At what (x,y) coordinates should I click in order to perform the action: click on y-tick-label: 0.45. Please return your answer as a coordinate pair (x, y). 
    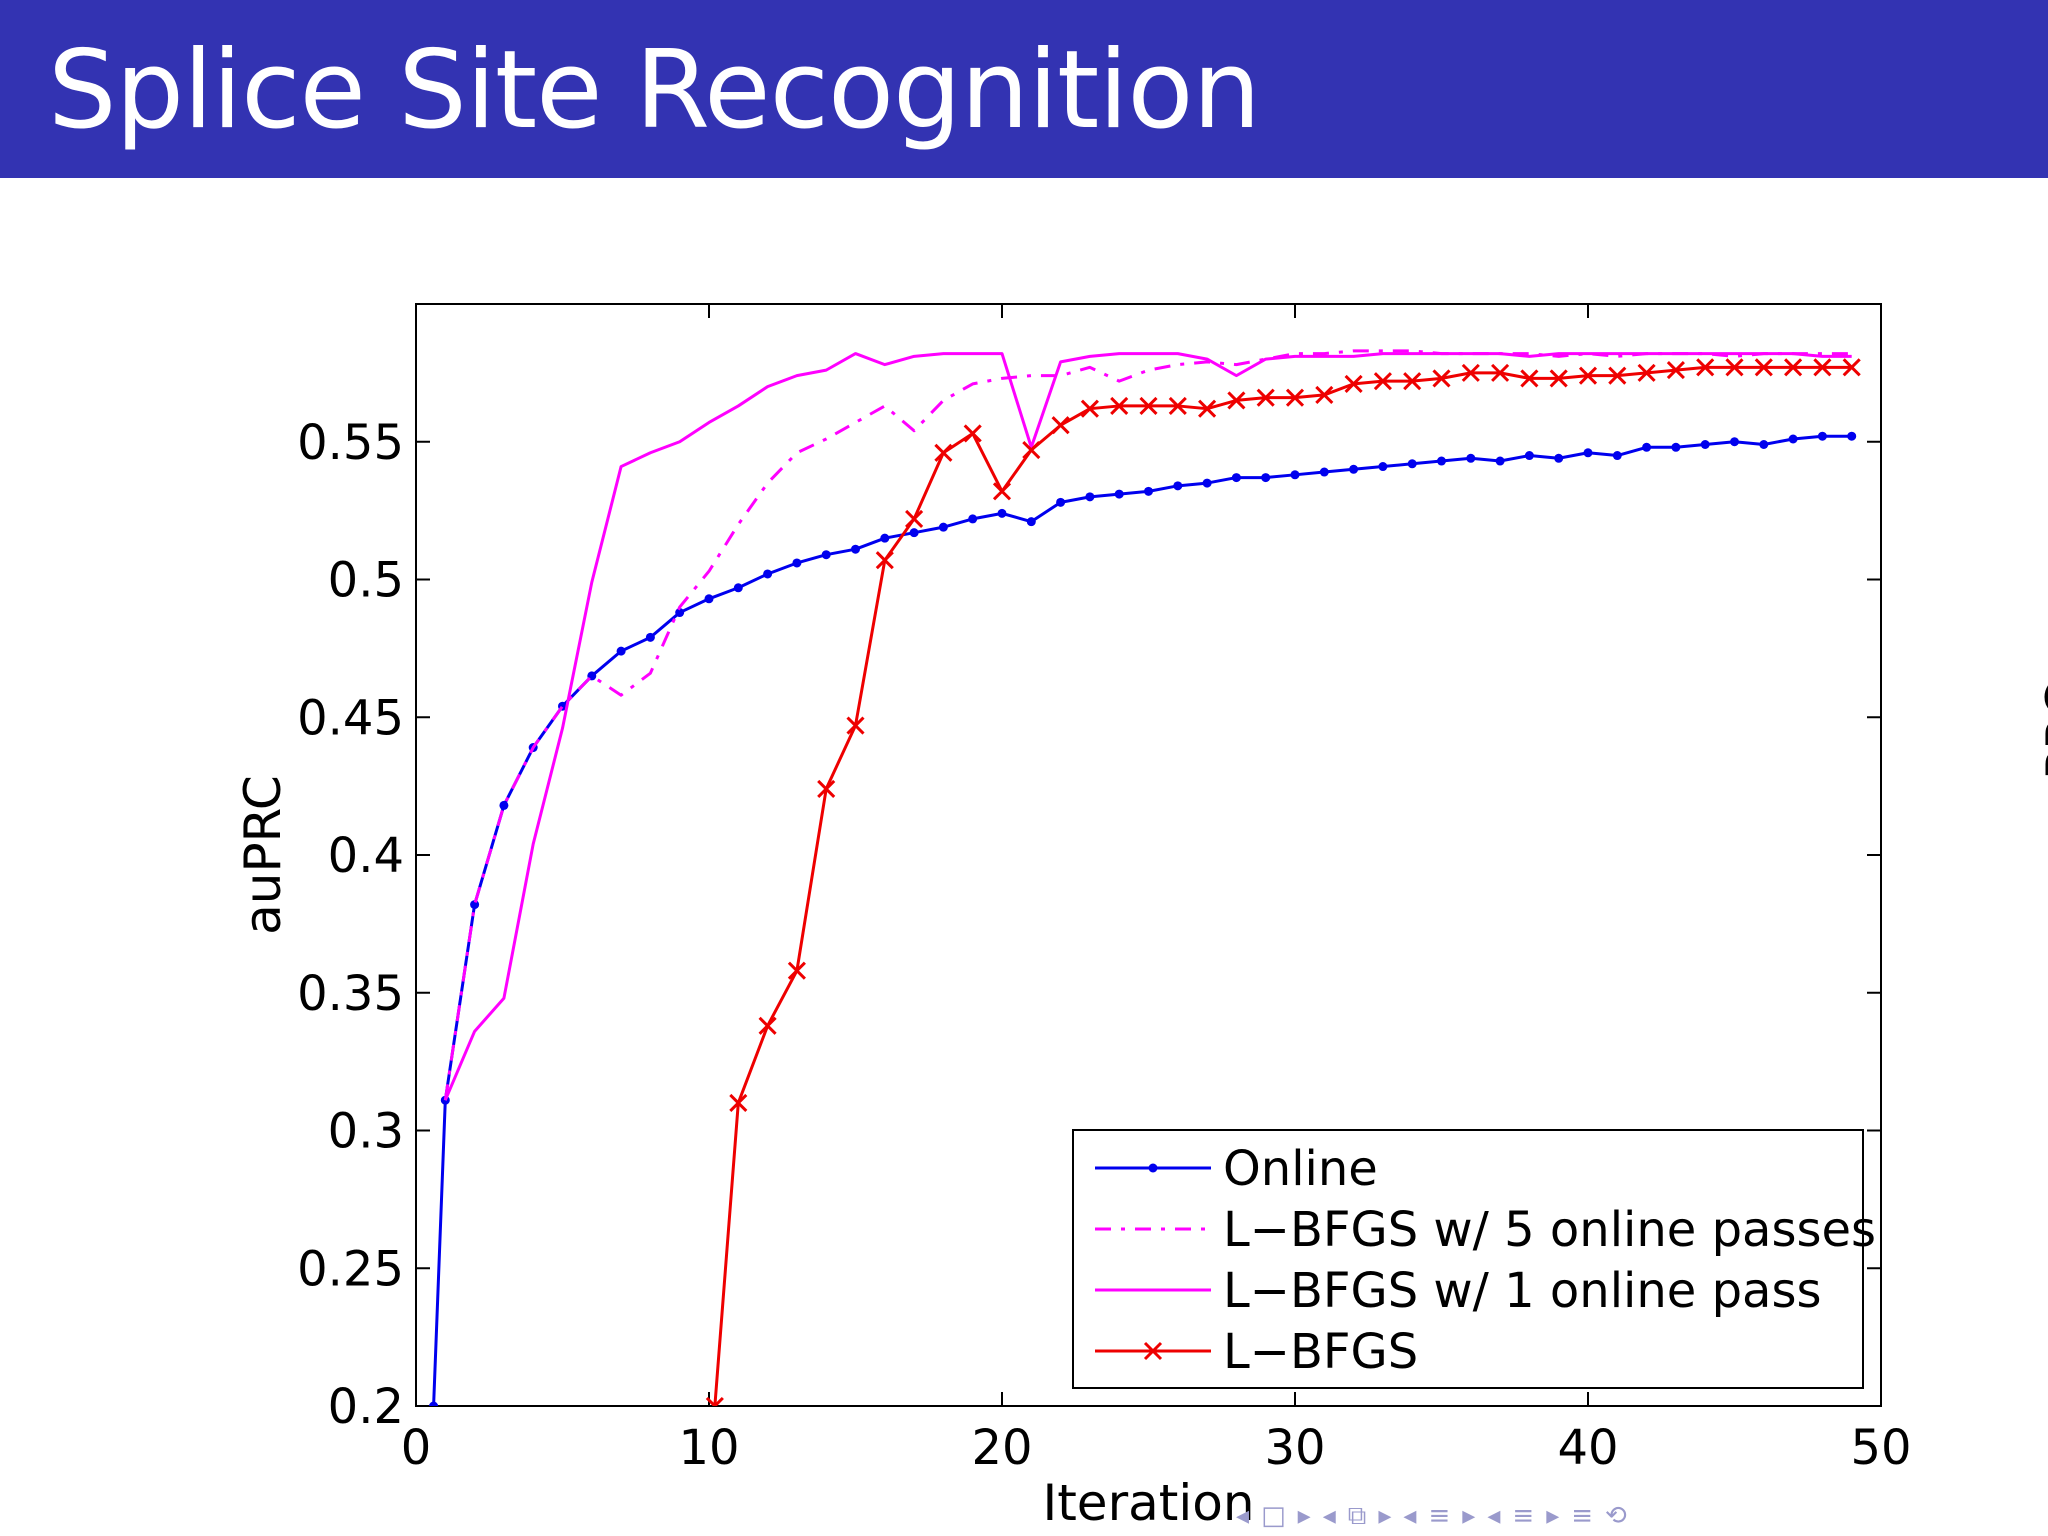
    Looking at the image, I should click on (350, 718).